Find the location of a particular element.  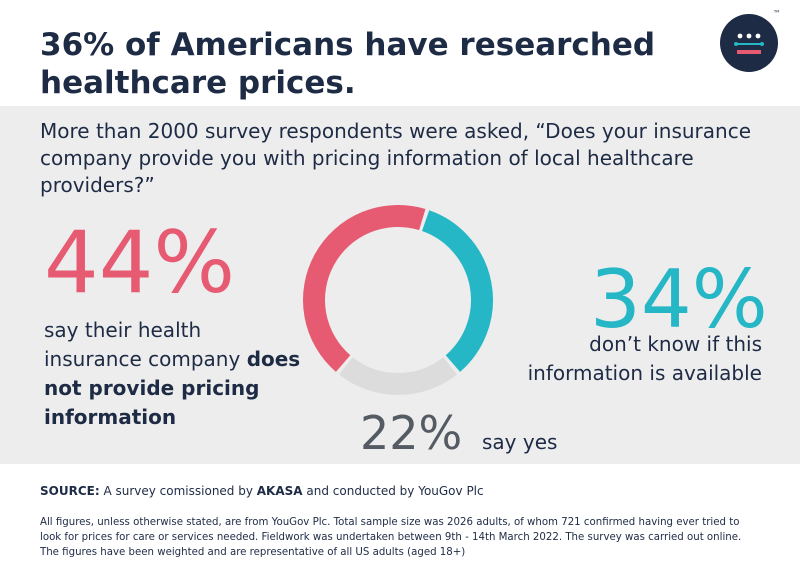

left-description-plain: say their health insurance company is located at coordinates (145, 344).